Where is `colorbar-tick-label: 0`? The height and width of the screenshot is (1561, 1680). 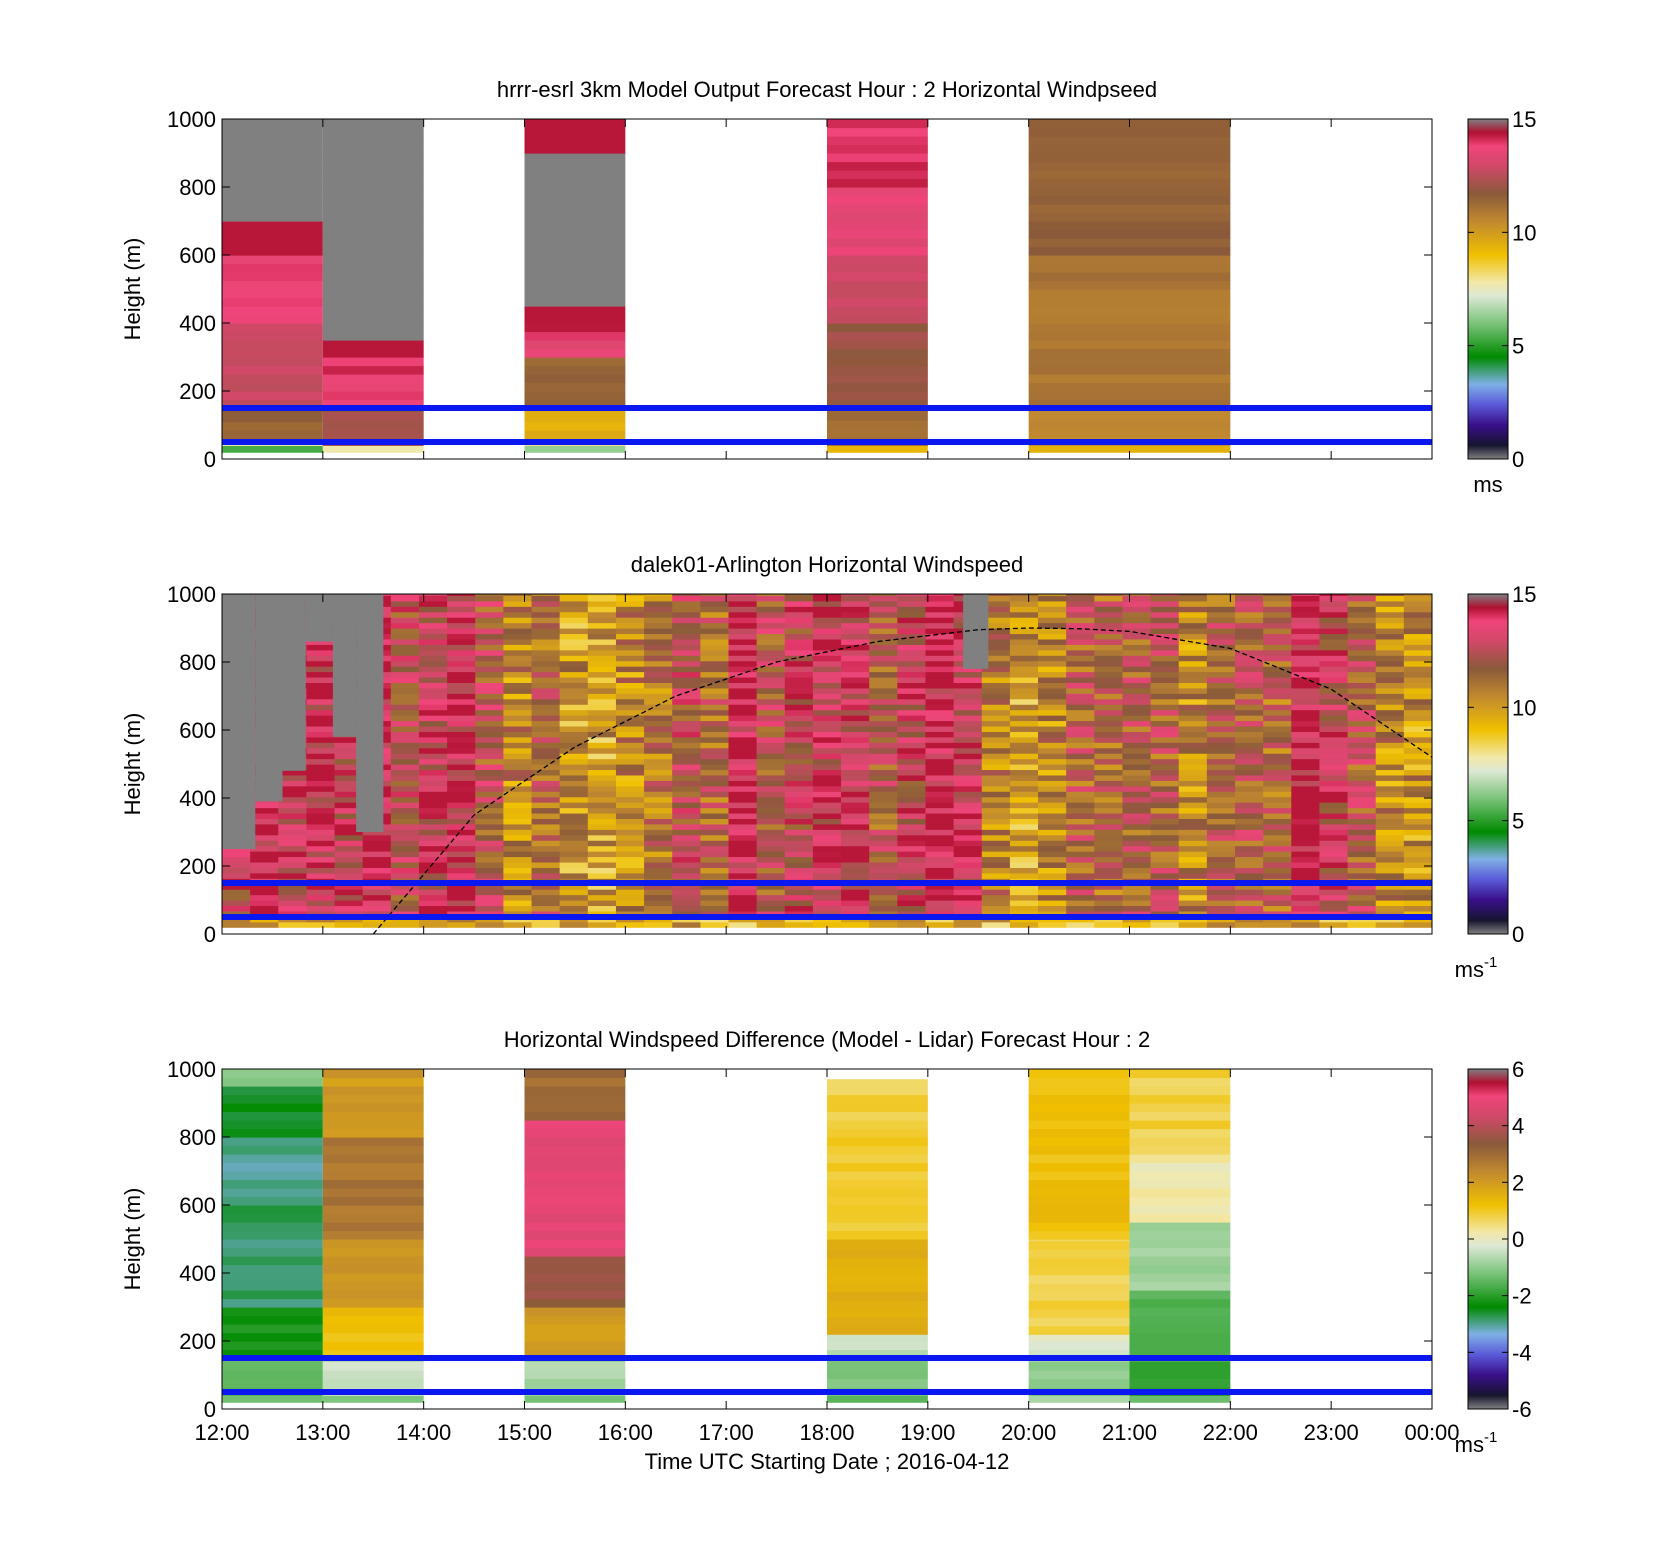
colorbar-tick-label: 0 is located at coordinates (1518, 1239).